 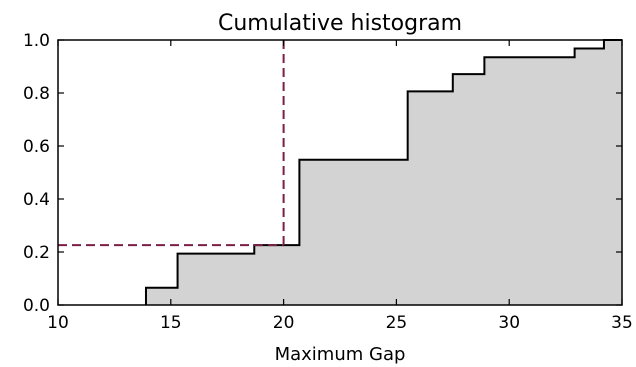 I want to click on y-tick-label: 0.0, so click(x=36, y=306).